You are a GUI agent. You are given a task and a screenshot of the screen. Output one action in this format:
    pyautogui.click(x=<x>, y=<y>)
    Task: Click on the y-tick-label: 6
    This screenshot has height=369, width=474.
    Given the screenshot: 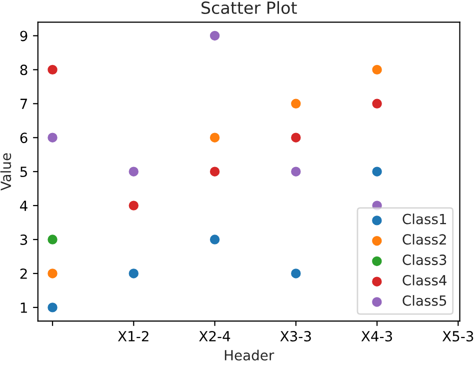 What is the action you would take?
    pyautogui.click(x=24, y=138)
    